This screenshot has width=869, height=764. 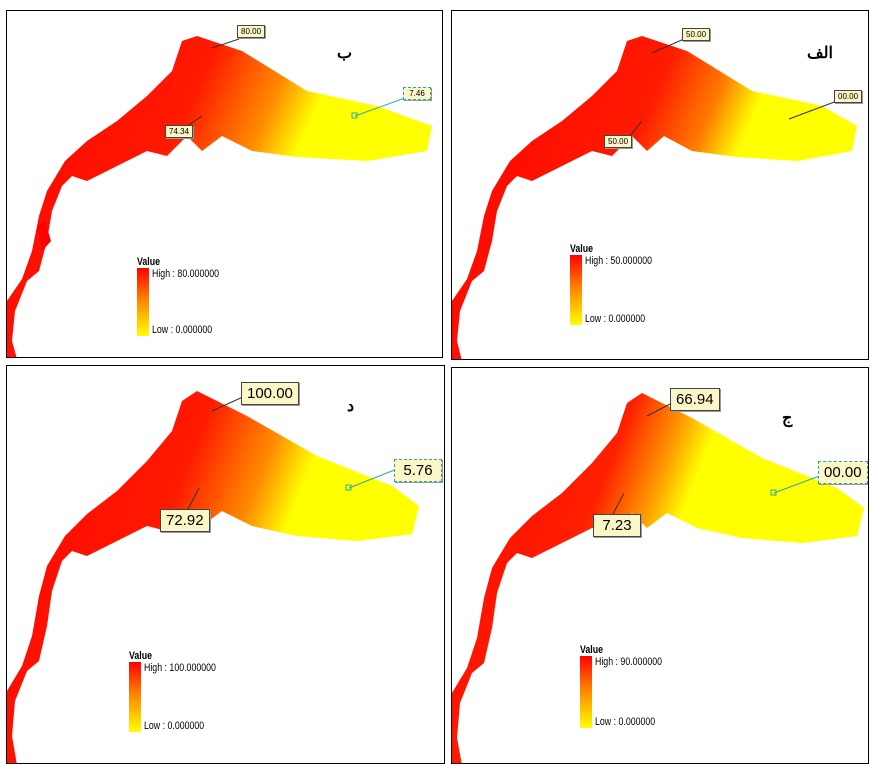 What do you see at coordinates (270, 393) in the screenshot?
I see `value-callout: 100.00` at bounding box center [270, 393].